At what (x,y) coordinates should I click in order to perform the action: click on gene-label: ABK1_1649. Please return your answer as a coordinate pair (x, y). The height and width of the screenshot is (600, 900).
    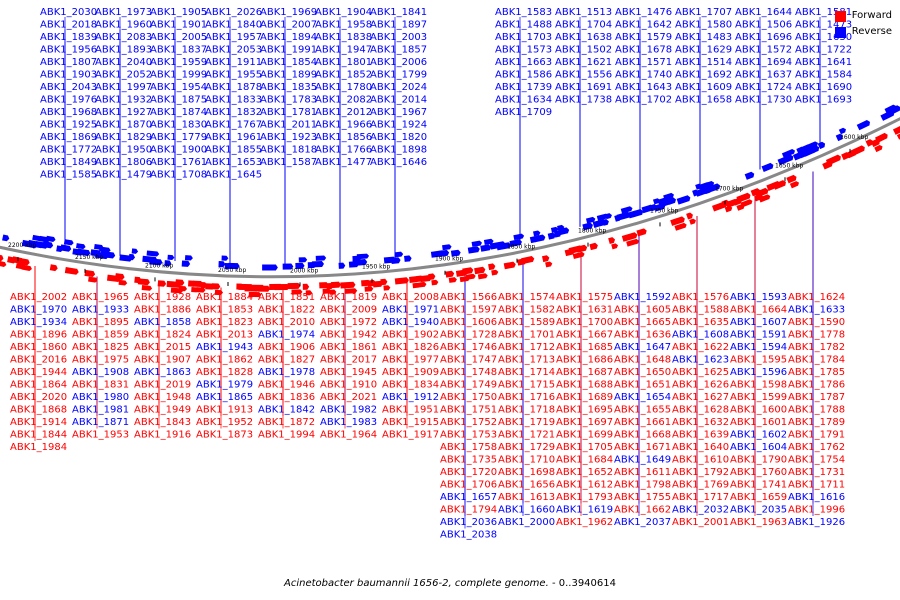
    Looking at the image, I should click on (642, 460).